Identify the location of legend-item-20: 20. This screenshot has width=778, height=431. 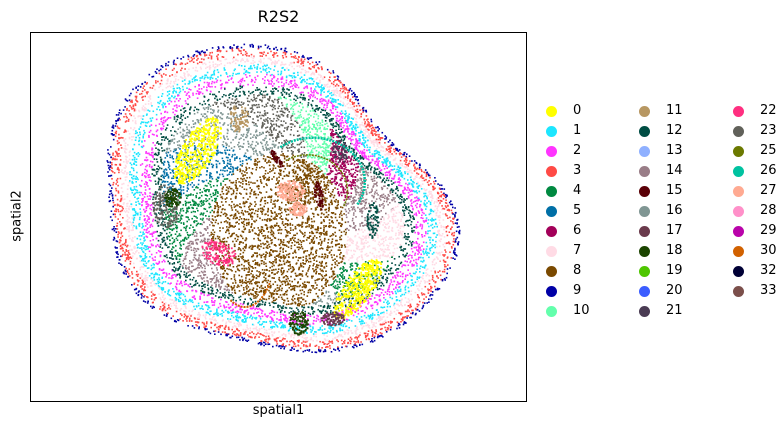
(661, 291).